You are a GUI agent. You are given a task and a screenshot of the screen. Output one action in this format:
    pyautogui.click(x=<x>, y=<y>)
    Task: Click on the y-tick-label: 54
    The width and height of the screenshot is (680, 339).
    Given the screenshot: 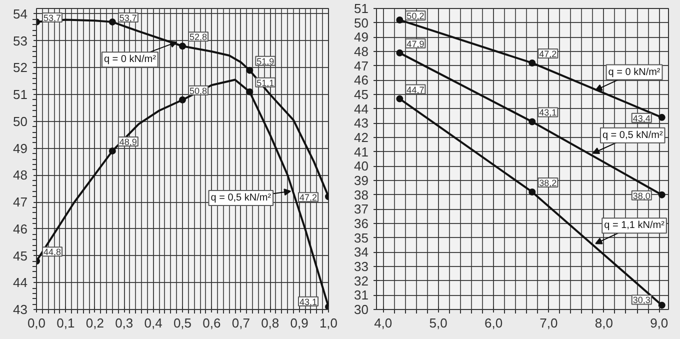 What is the action you would take?
    pyautogui.click(x=20, y=14)
    